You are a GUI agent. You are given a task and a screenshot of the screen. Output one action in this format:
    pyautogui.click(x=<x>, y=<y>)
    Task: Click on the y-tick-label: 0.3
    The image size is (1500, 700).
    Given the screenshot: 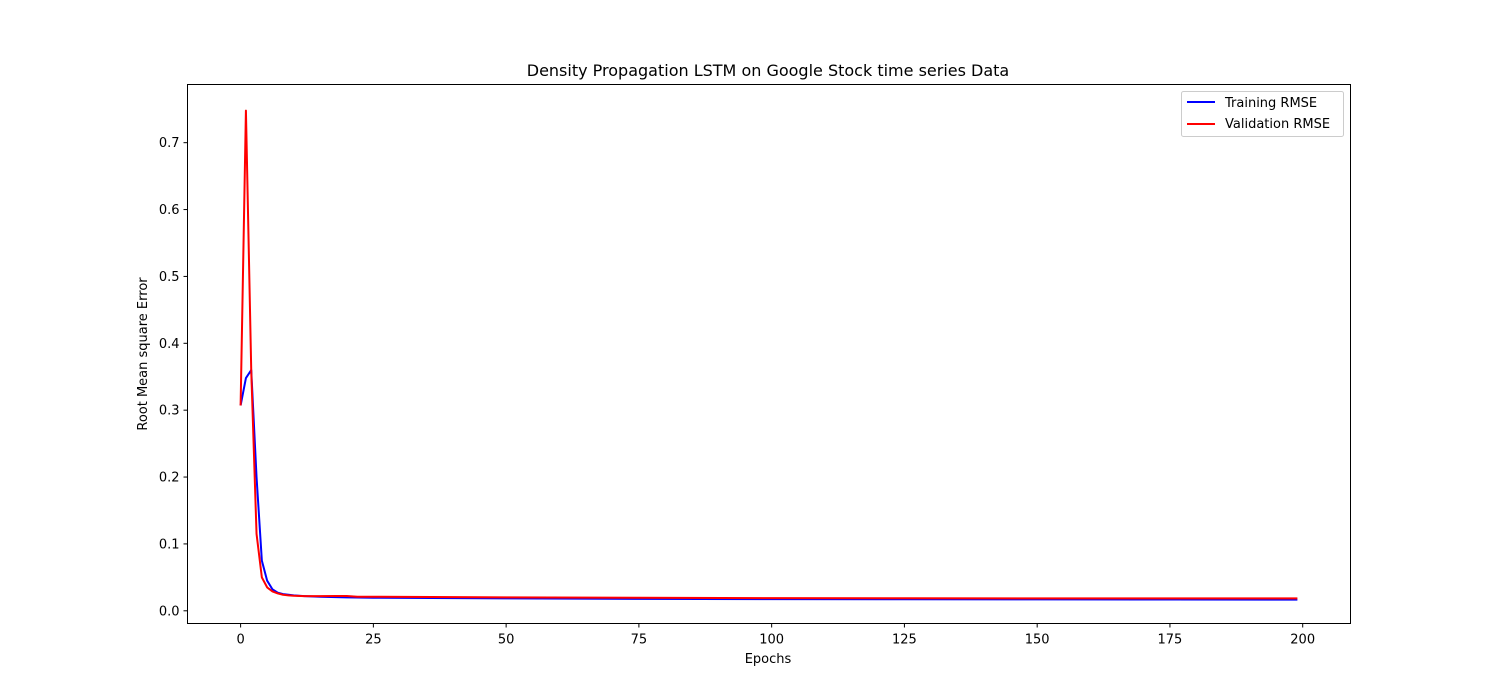 What is the action you would take?
    pyautogui.click(x=169, y=411)
    